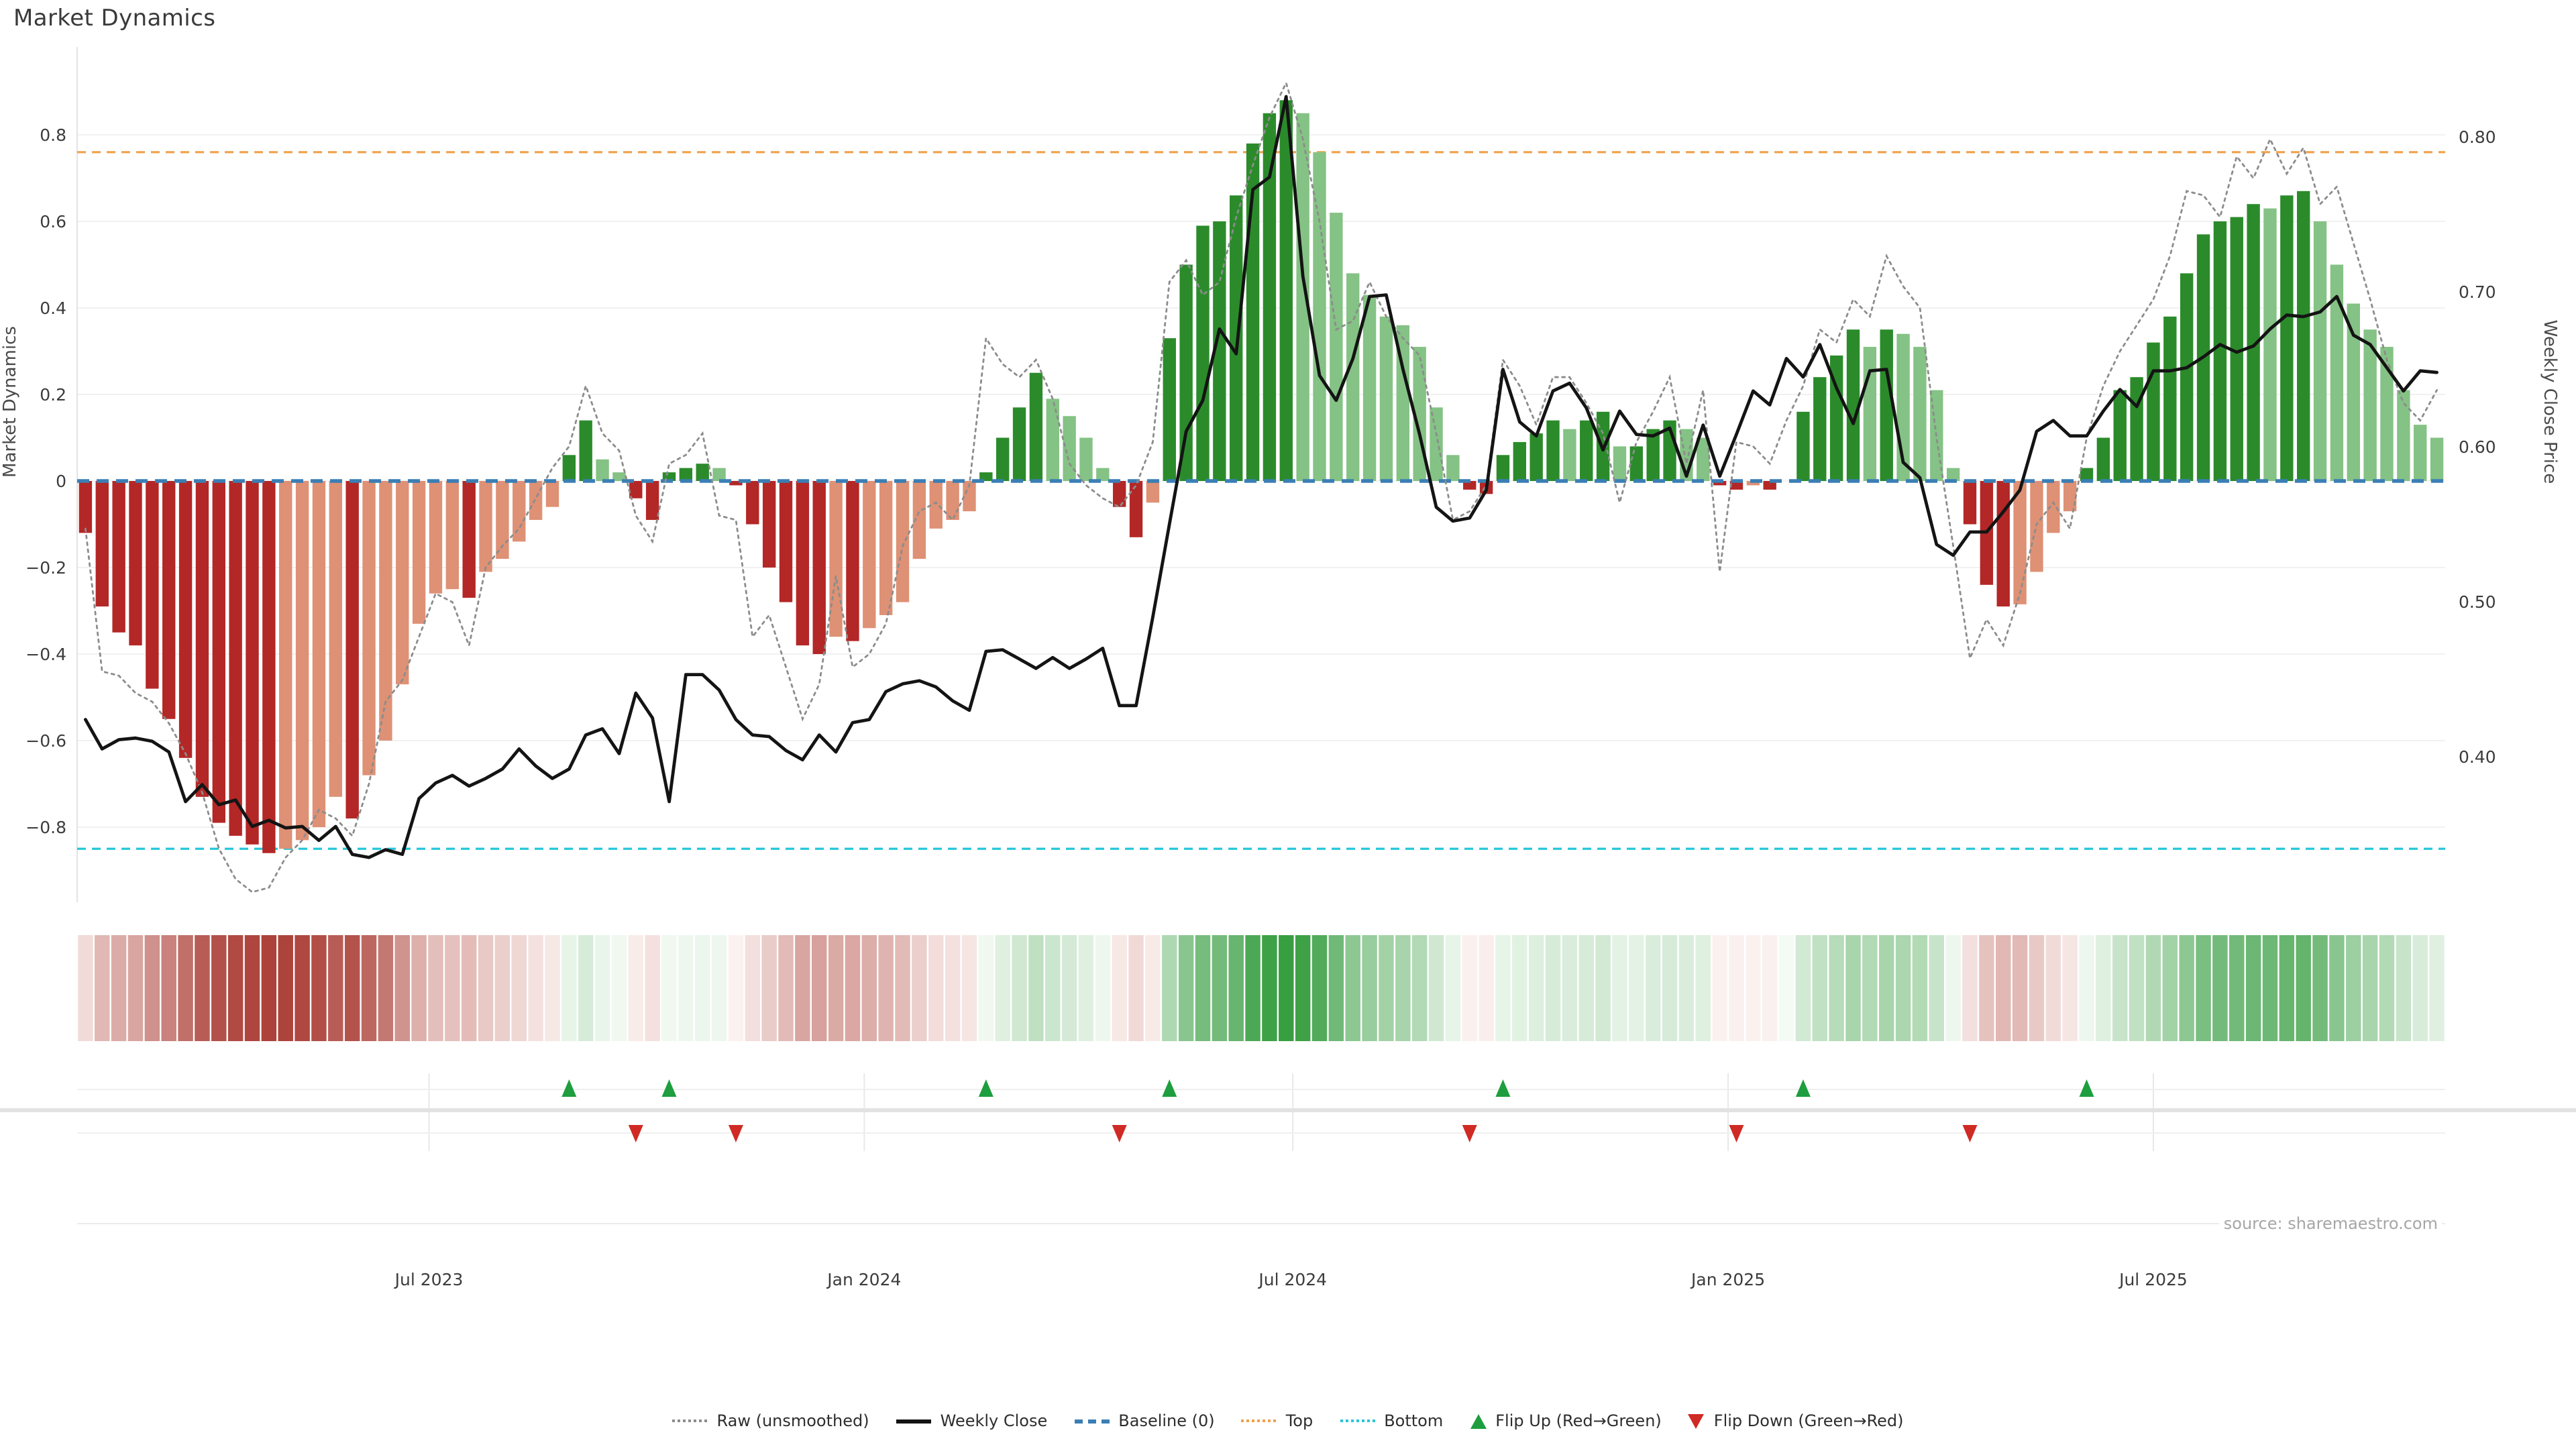 This screenshot has height=1449, width=2576. What do you see at coordinates (45, 827) in the screenshot?
I see `left-tick-label: −0.8` at bounding box center [45, 827].